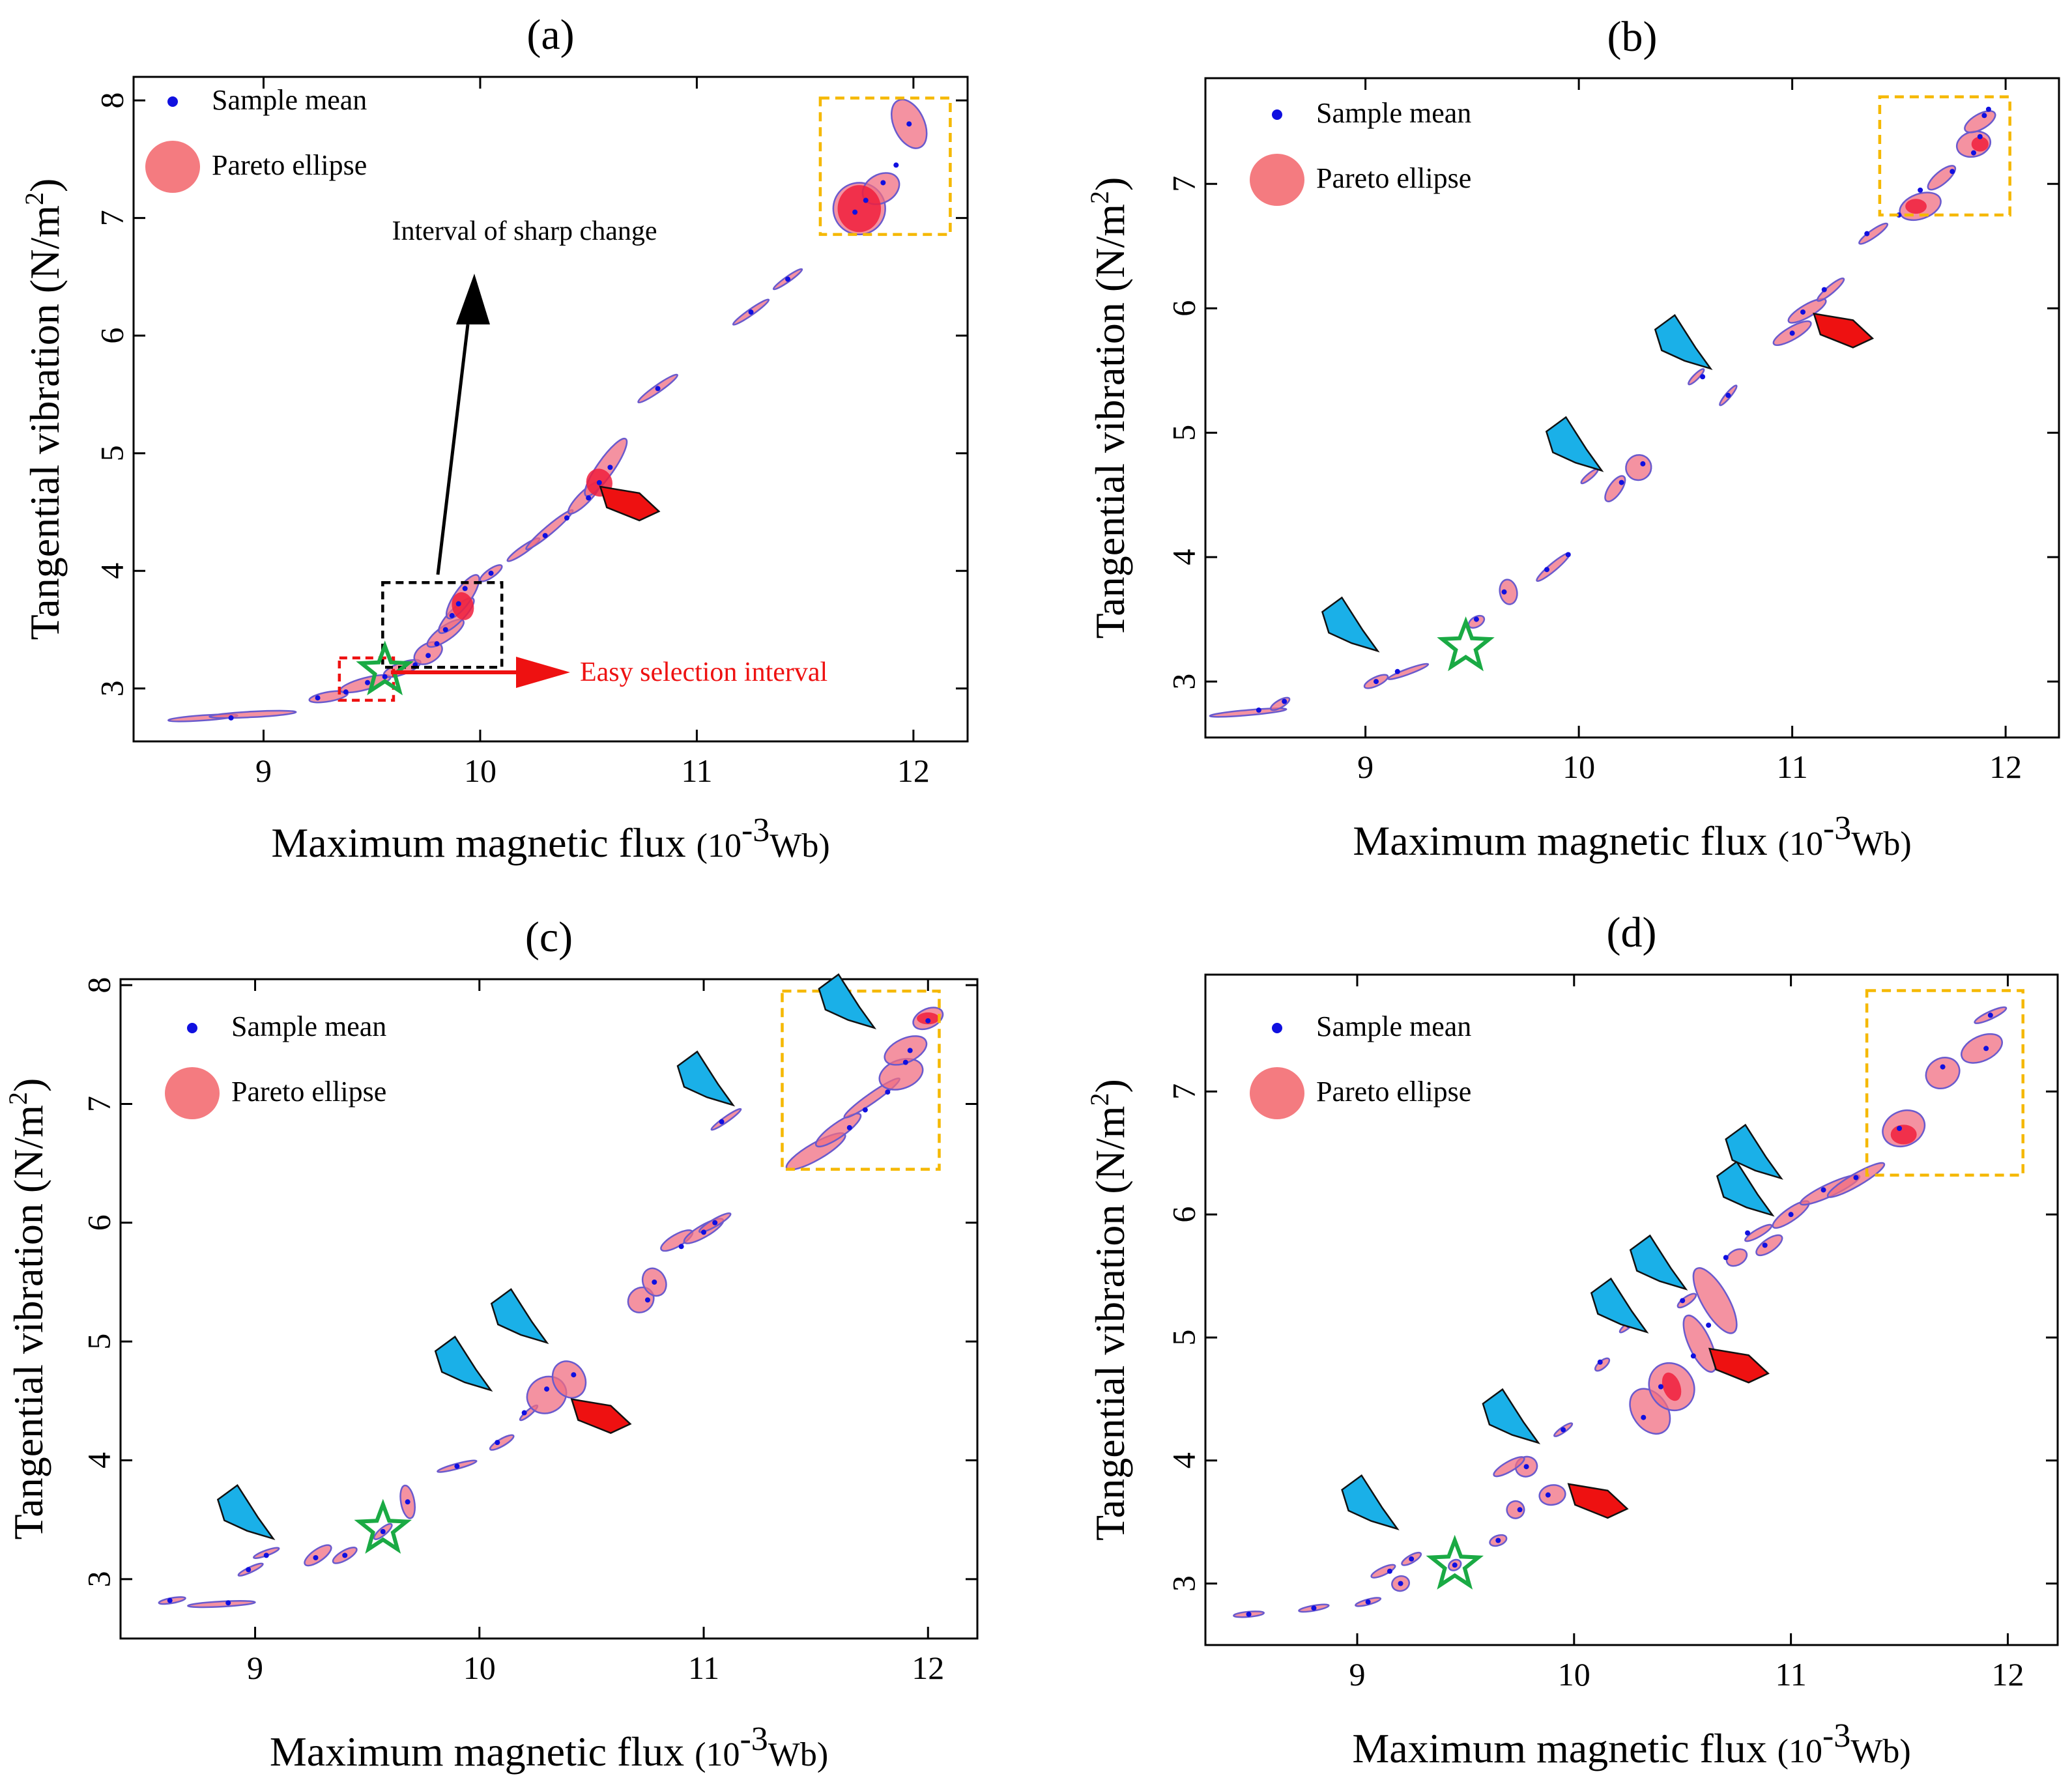  What do you see at coordinates (1393, 113) in the screenshot?
I see `legend-mean-label: Sample mean` at bounding box center [1393, 113].